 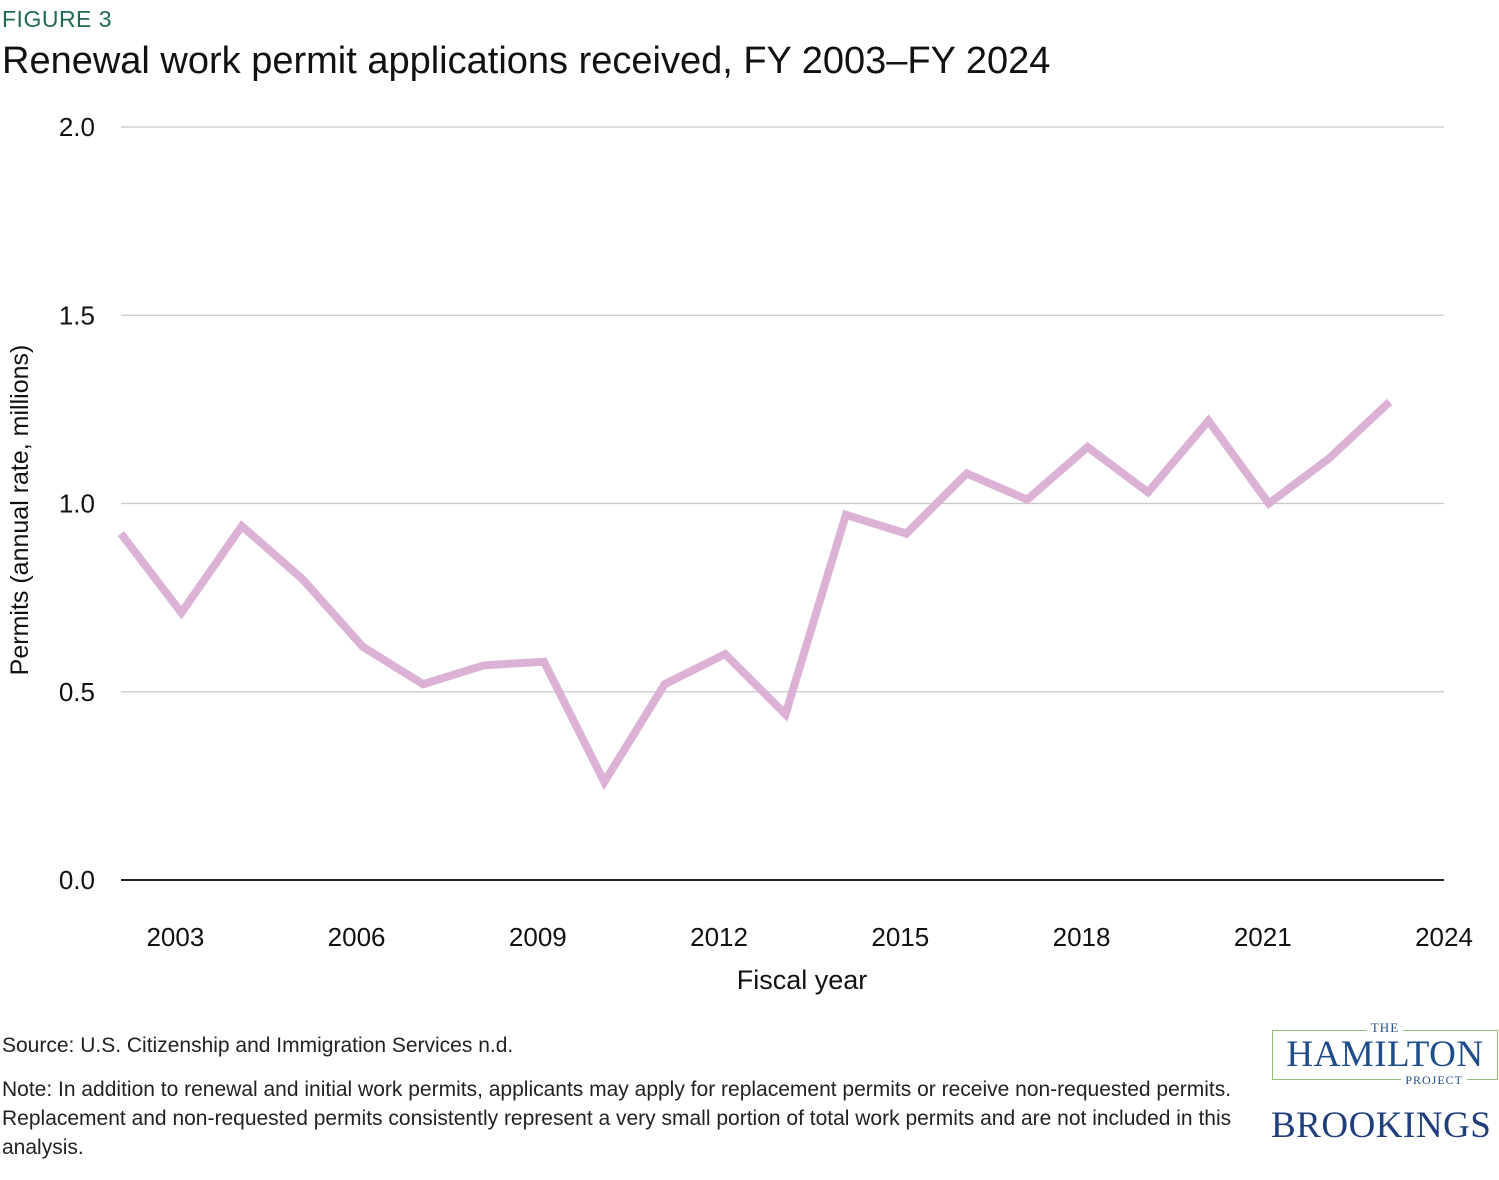 What do you see at coordinates (175, 937) in the screenshot?
I see `x-tick-label: 2003` at bounding box center [175, 937].